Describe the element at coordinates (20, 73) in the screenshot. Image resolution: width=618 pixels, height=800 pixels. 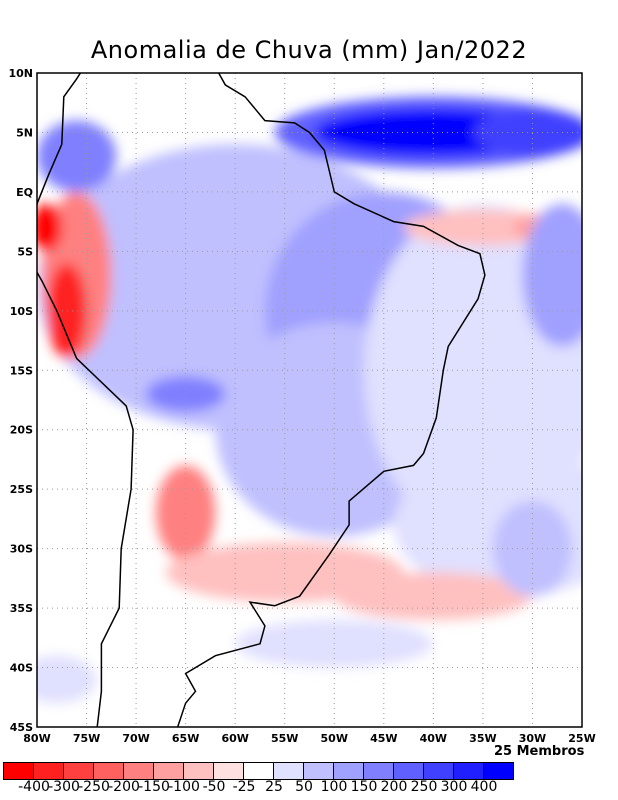
I see `lat-tick-label: 10N` at that location.